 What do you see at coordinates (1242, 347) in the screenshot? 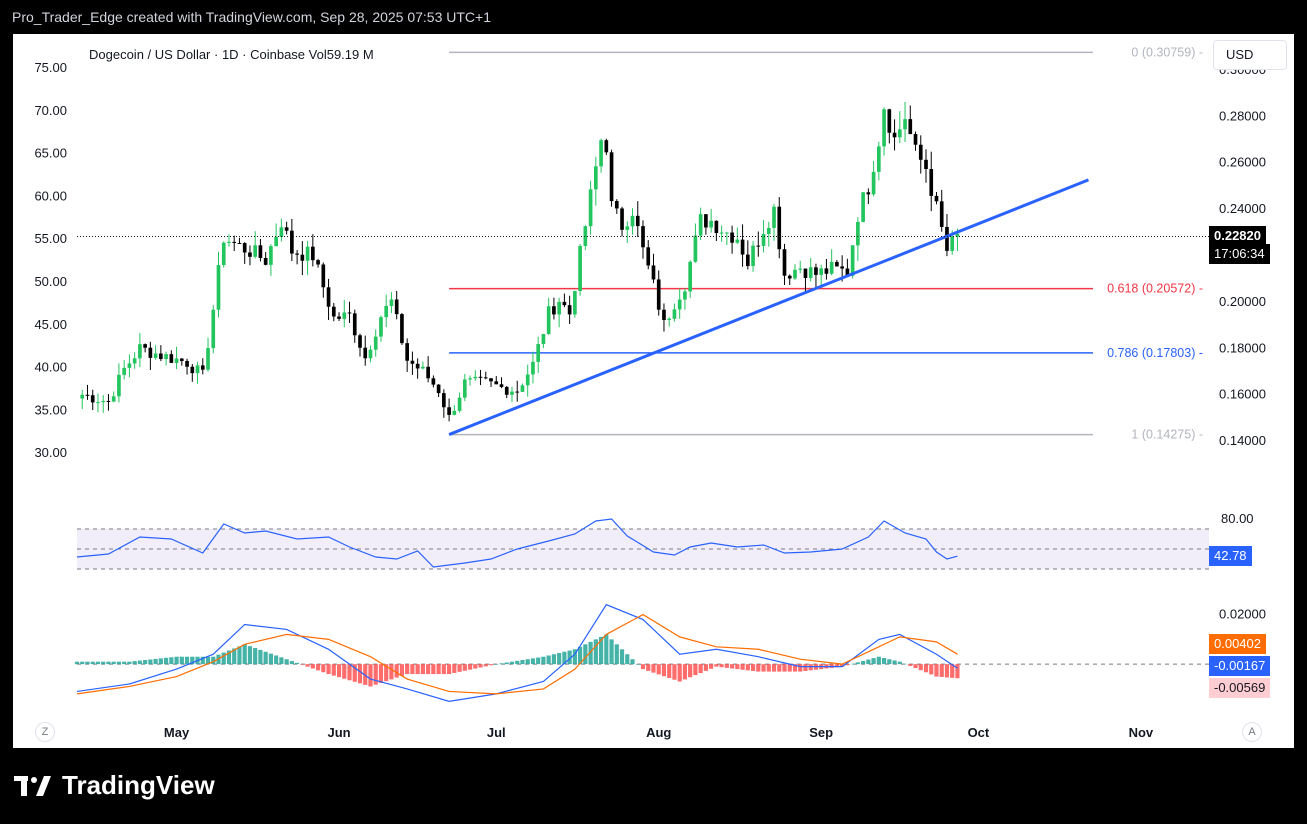
I see `right-axis-tick: 0.18000` at bounding box center [1242, 347].